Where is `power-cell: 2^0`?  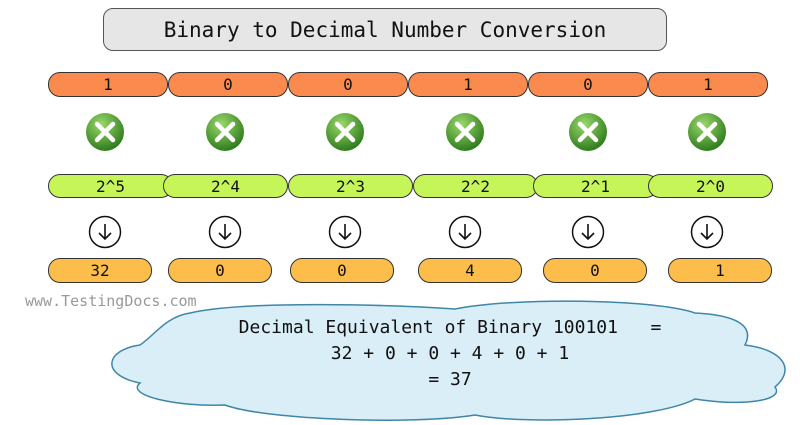 power-cell: 2^0 is located at coordinates (710, 186).